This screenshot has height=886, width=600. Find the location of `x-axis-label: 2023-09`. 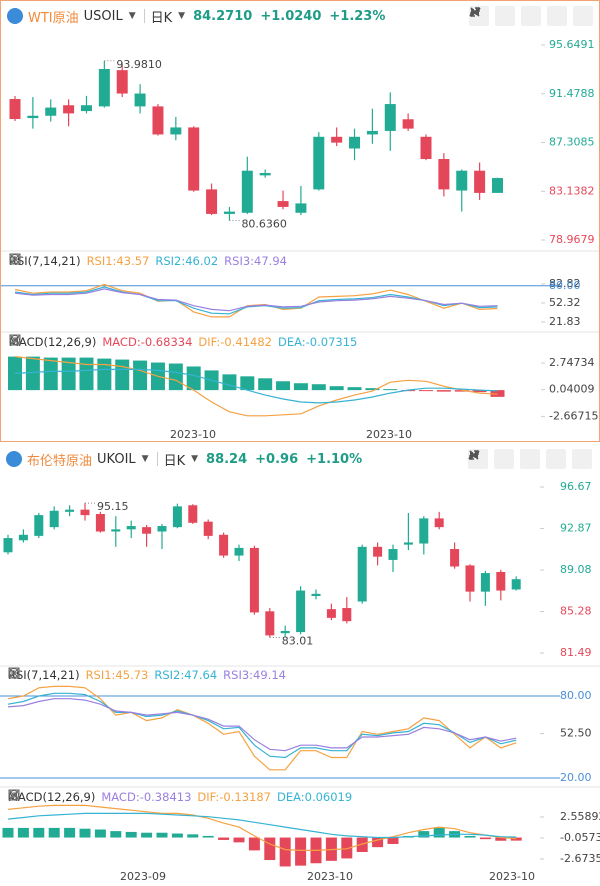

x-axis-label: 2023-09 is located at coordinates (143, 876).